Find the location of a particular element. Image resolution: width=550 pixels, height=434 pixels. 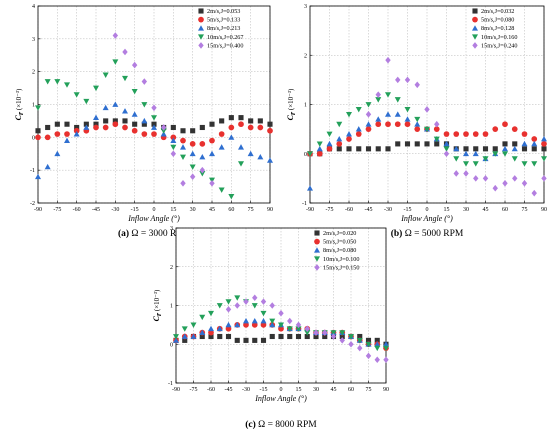

legend-label: 10m/s,J=0.100 is located at coordinates (341, 259).